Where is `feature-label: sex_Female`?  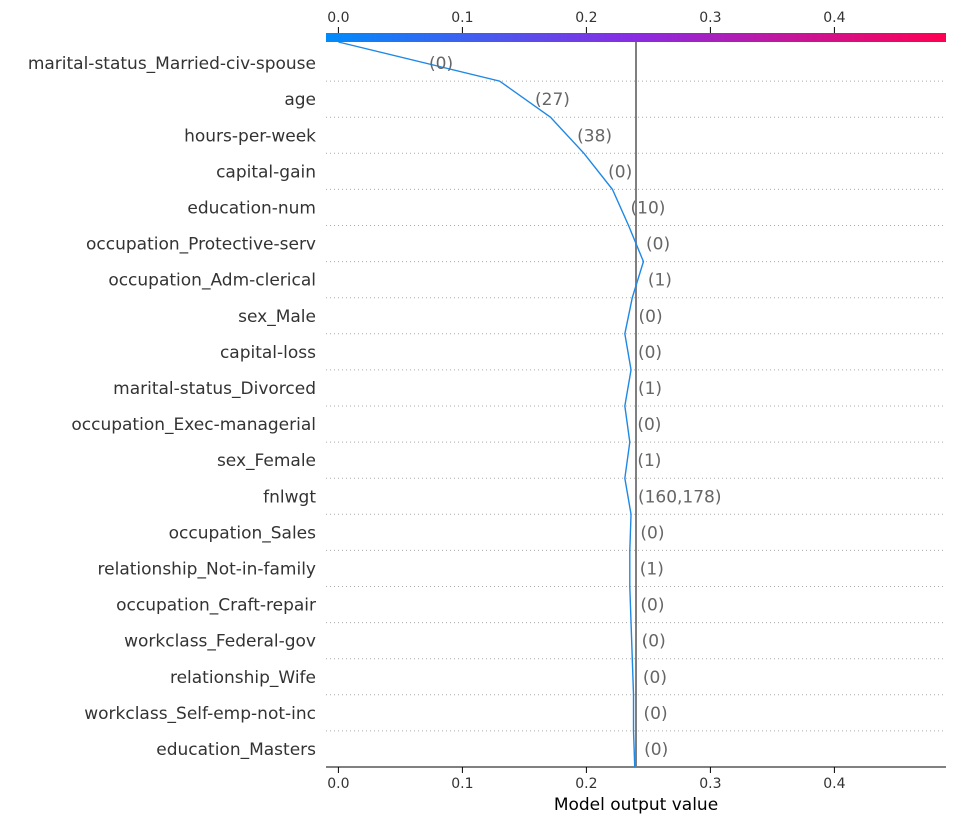 feature-label: sex_Female is located at coordinates (266, 461).